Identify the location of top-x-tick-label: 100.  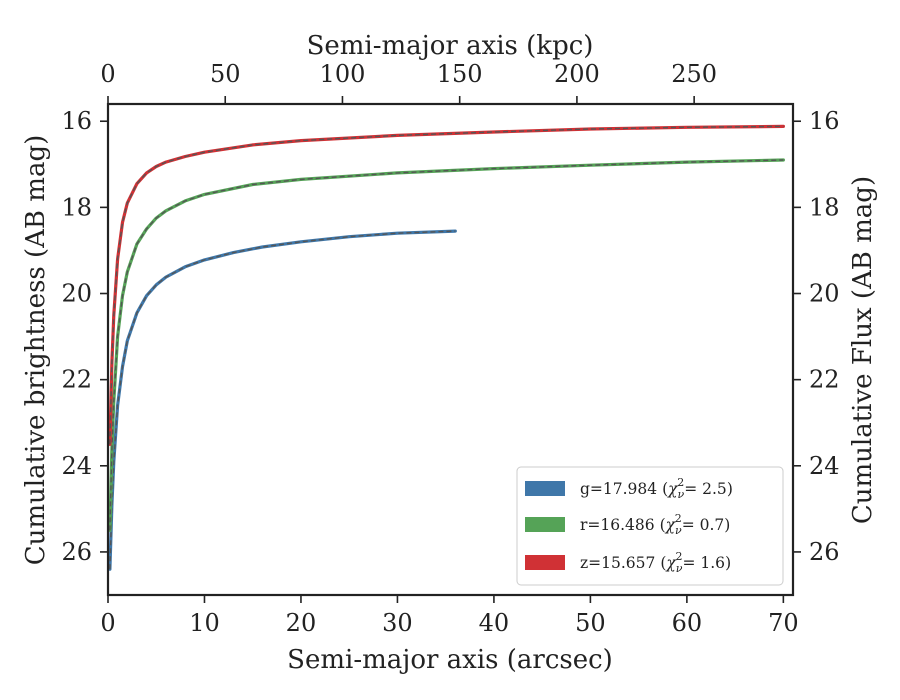
(343, 74).